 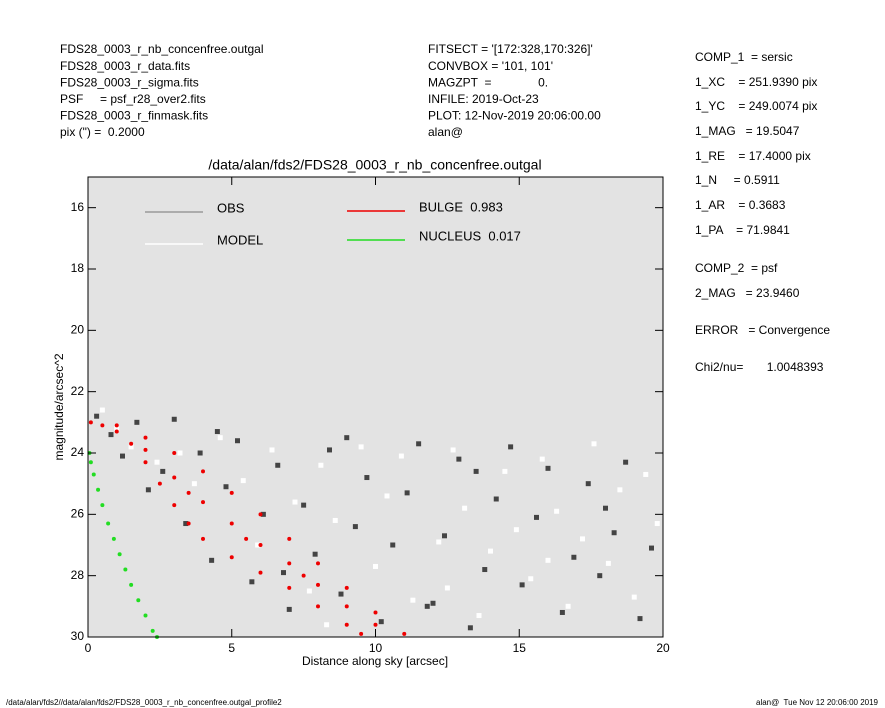 I want to click on header-line: FDS28_0003_r_data.fits, so click(x=125, y=66).